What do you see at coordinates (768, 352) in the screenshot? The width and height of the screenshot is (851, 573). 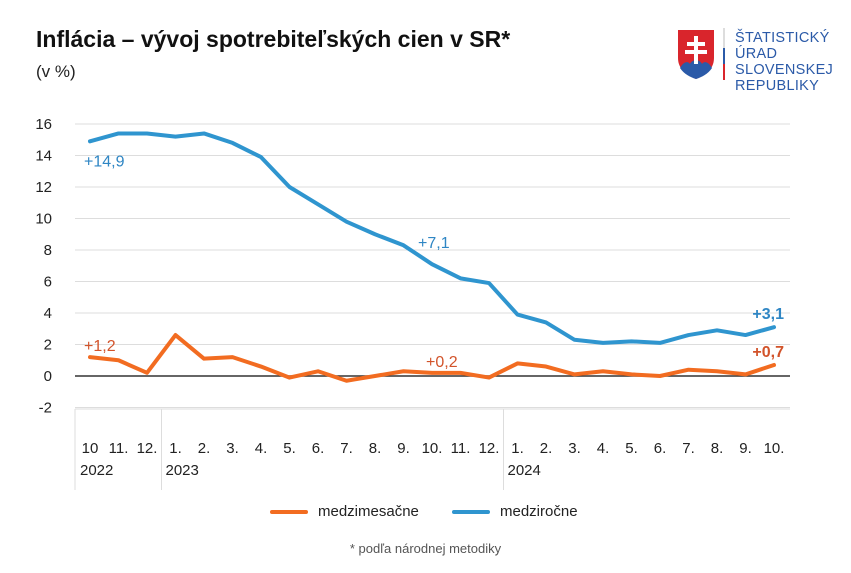 I see `data-label: +0,7` at bounding box center [768, 352].